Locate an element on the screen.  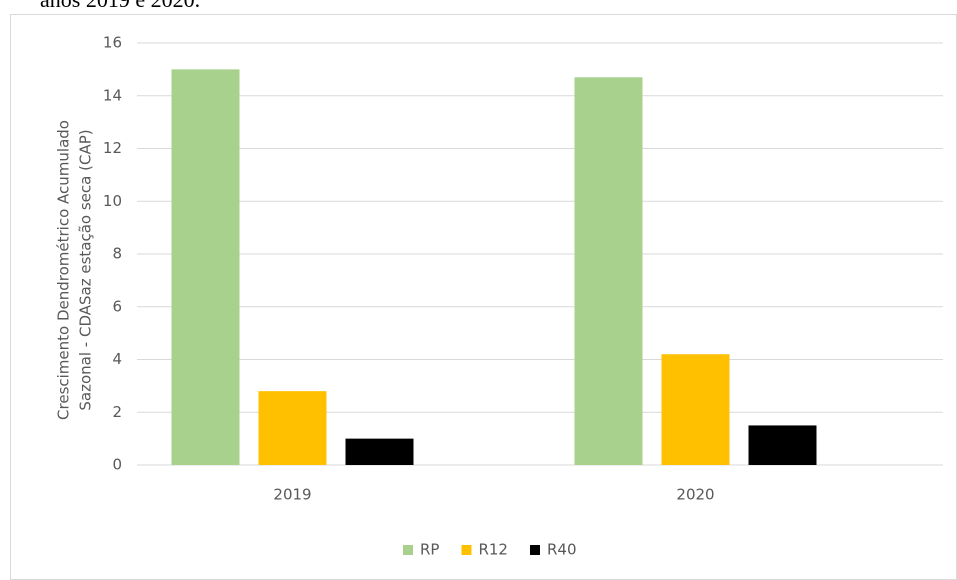
y-tick-label: 4 is located at coordinates (117, 359).